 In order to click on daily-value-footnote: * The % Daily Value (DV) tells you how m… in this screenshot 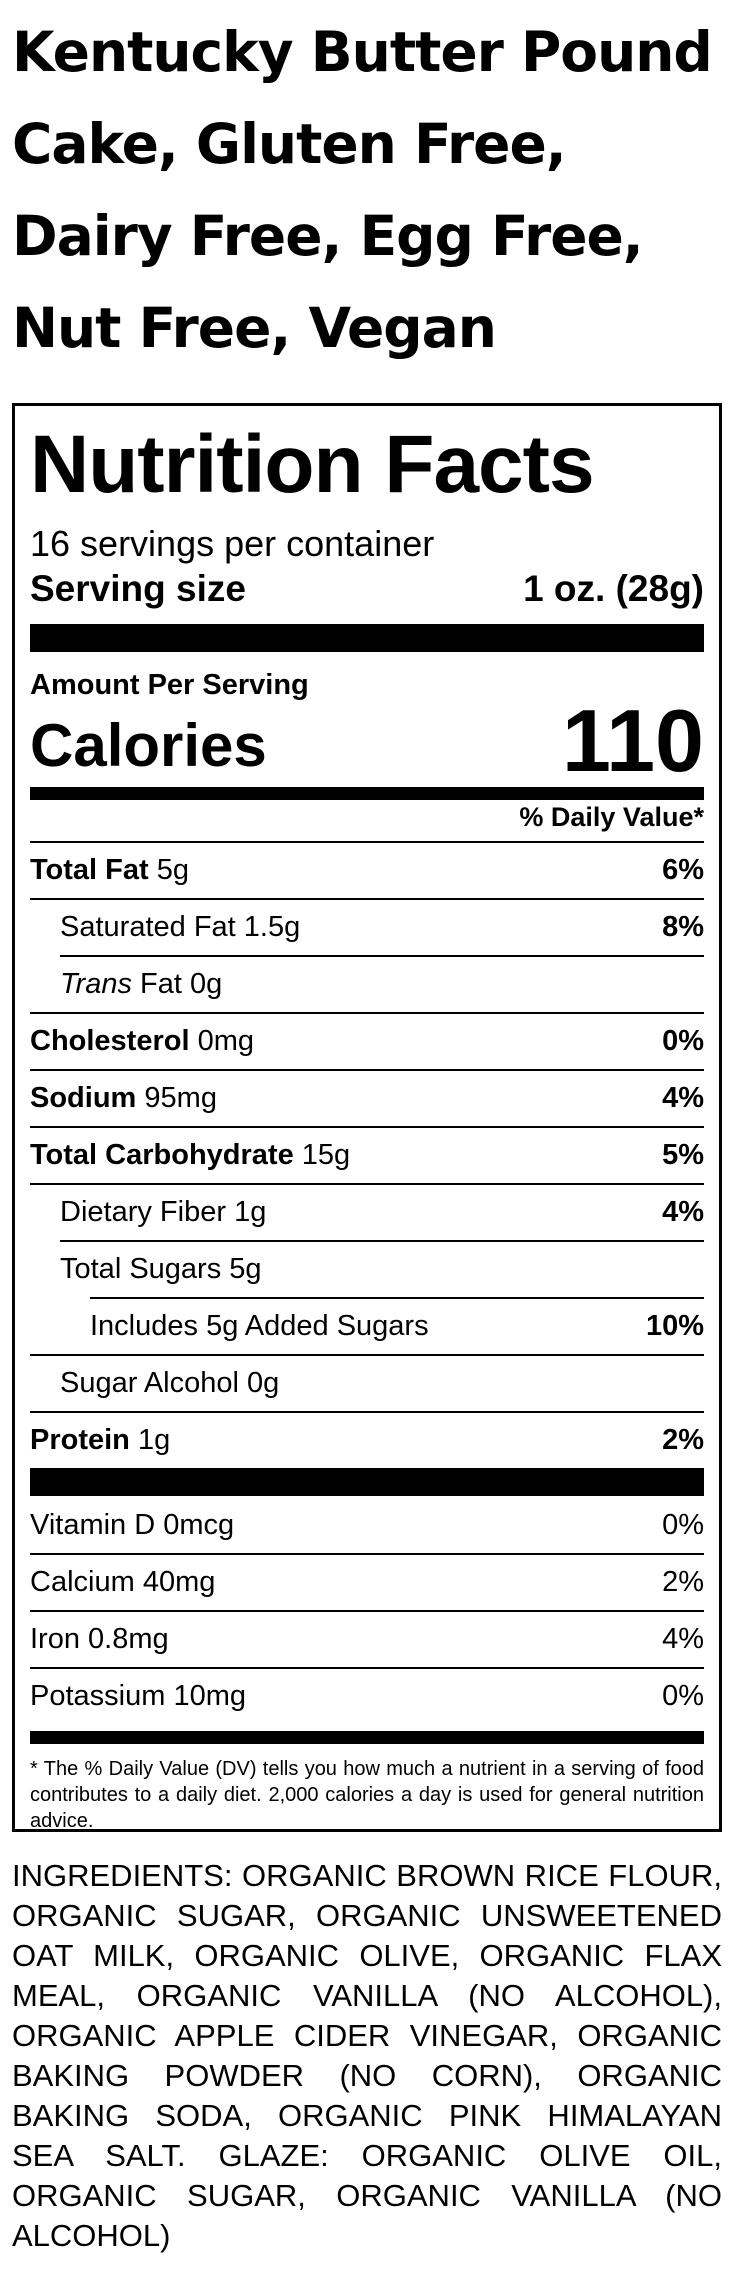, I will do `click(367, 1795)`.